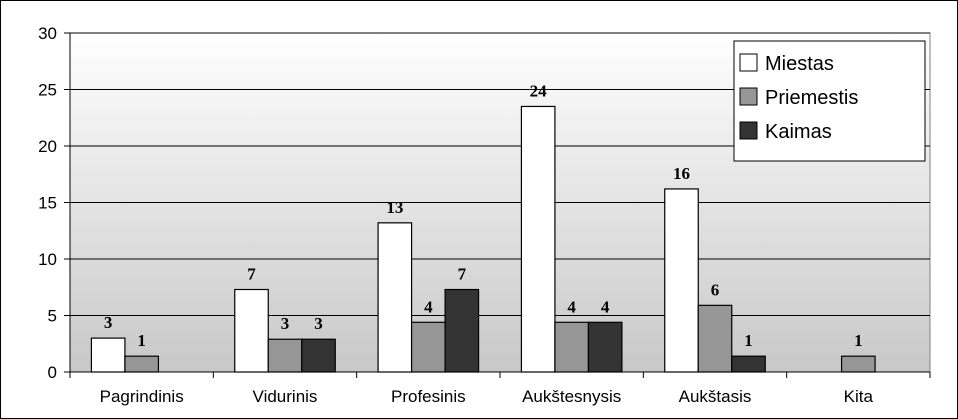  I want to click on data-label-priemestis-2: 4, so click(428, 306).